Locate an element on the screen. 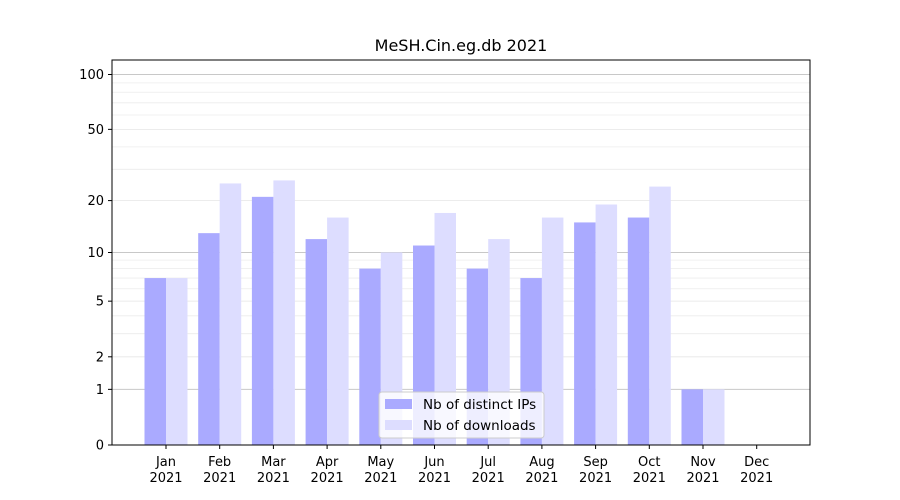 The image size is (900, 500). x-tick-label-month: Feb is located at coordinates (219, 462).